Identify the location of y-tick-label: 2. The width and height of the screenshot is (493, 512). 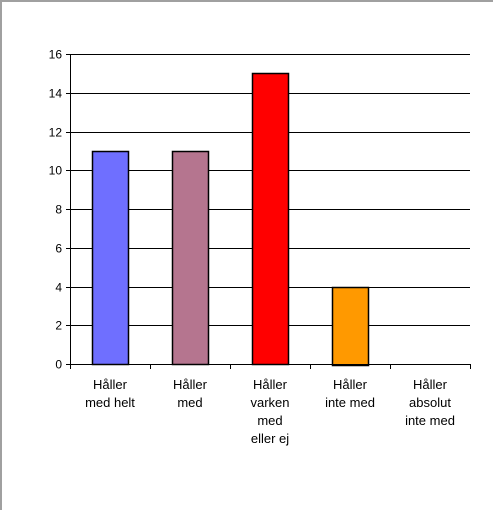
(58, 326).